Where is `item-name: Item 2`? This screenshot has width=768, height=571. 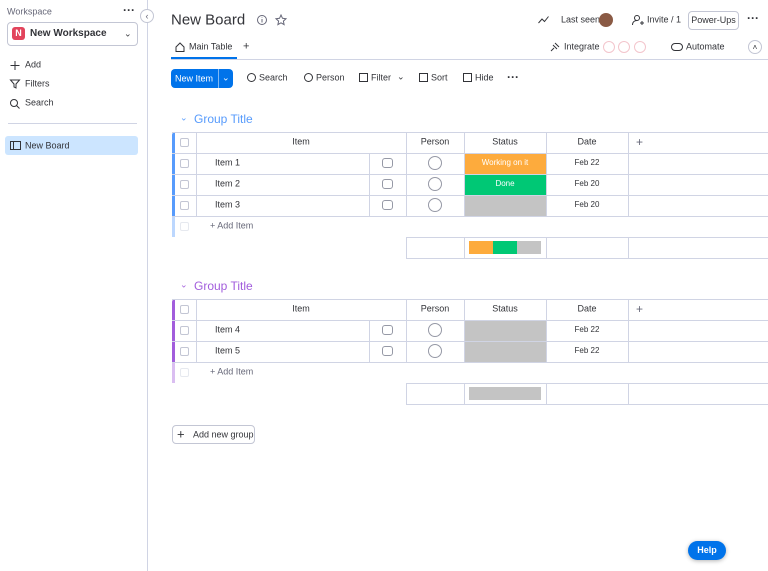 item-name: Item 2 is located at coordinates (228, 183).